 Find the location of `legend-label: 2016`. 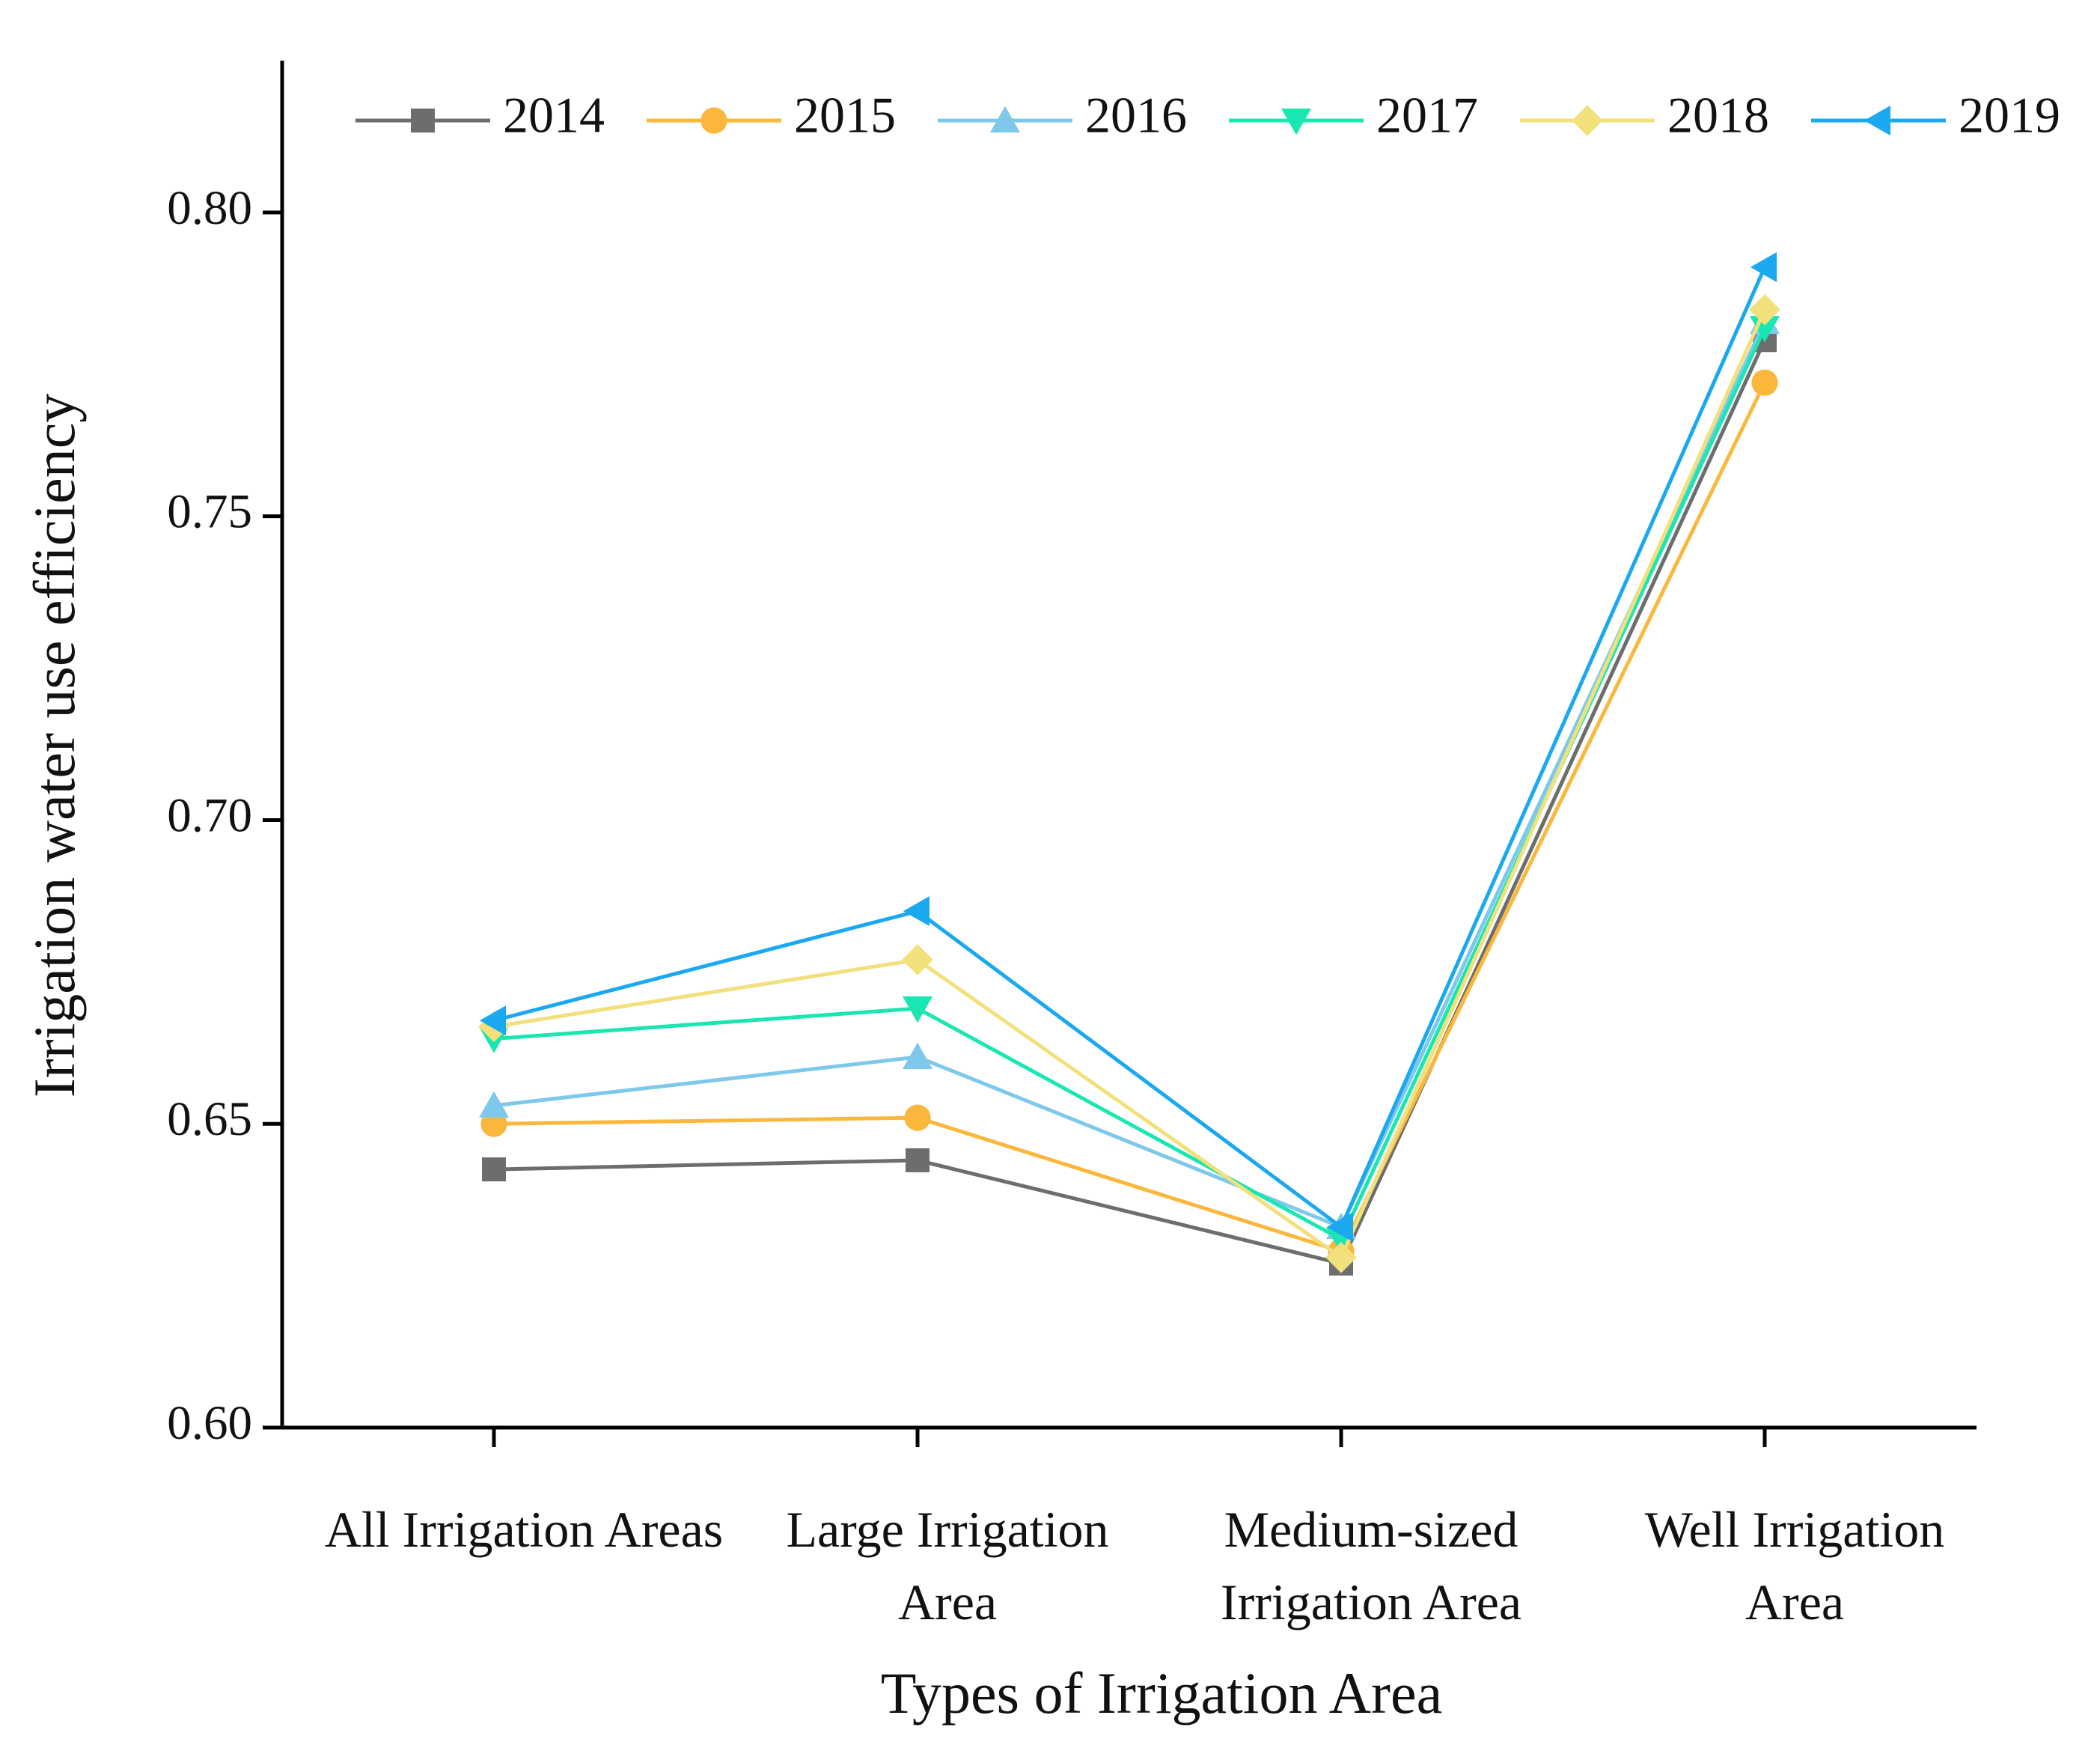

legend-label: 2016 is located at coordinates (1136, 115).